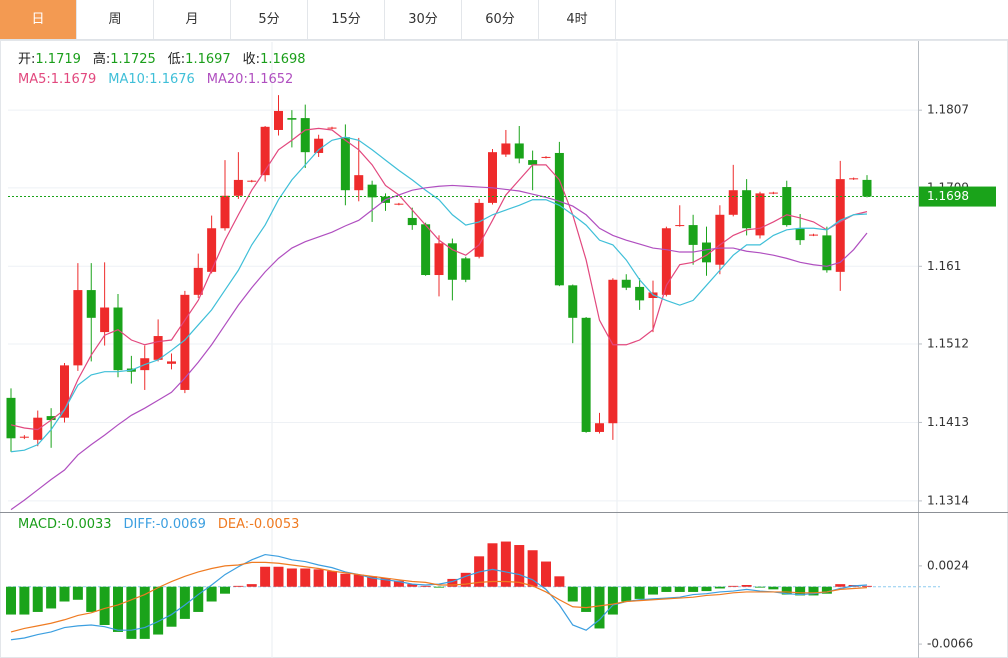 Image resolution: width=1008 pixels, height=658 pixels. Describe the element at coordinates (271, 79) in the screenshot. I see `legend-value: 1.1652` at that location.